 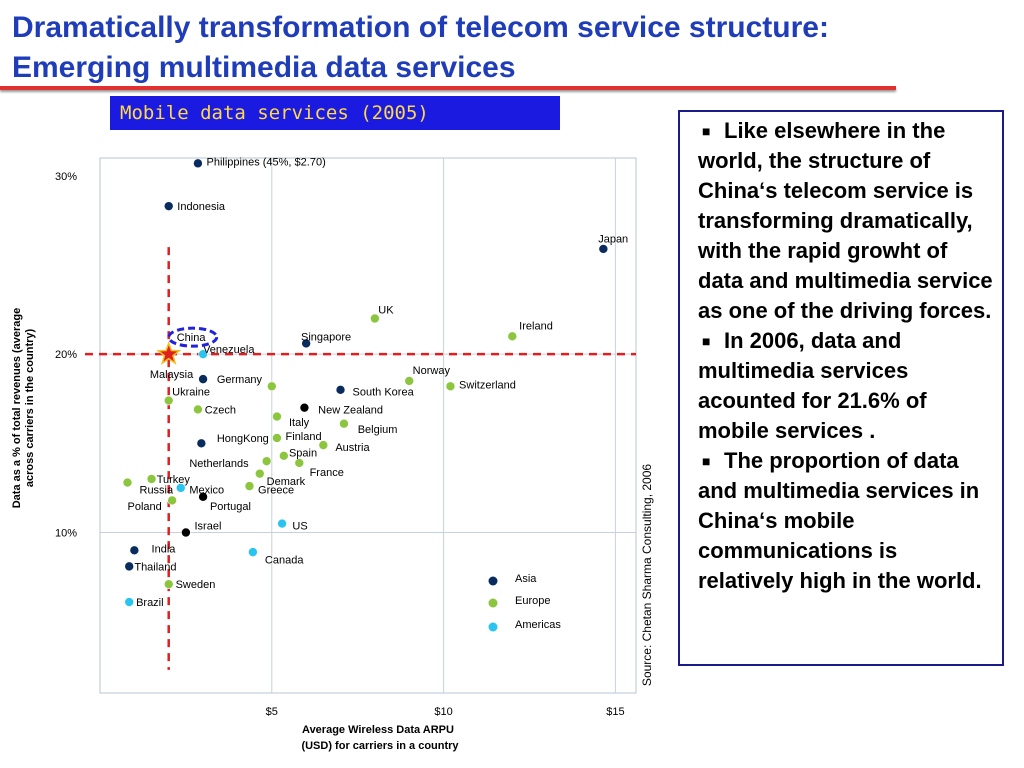 What do you see at coordinates (299, 423) in the screenshot?
I see `point-label: Italy` at bounding box center [299, 423].